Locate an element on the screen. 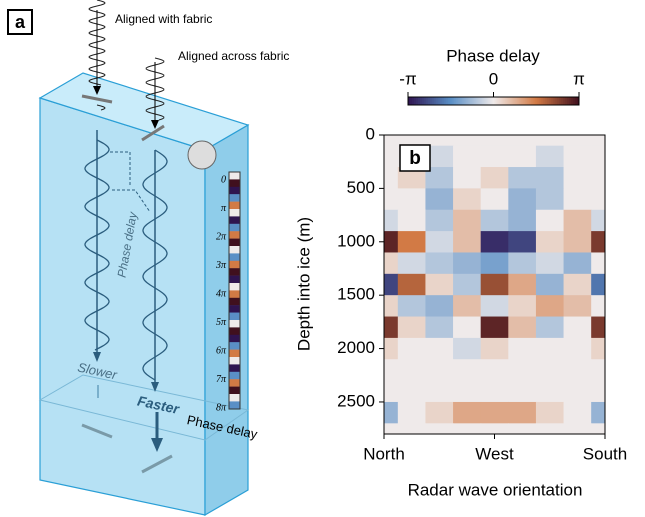 The height and width of the screenshot is (517, 645). x-tick-label: South is located at coordinates (605, 453).